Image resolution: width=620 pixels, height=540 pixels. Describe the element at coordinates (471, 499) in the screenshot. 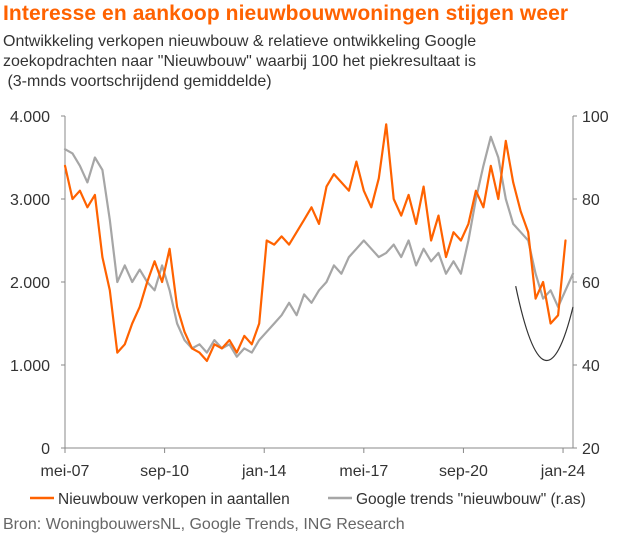

I see `legend-label-google: Google trends "nieuwbouw" (r.as)` at that location.